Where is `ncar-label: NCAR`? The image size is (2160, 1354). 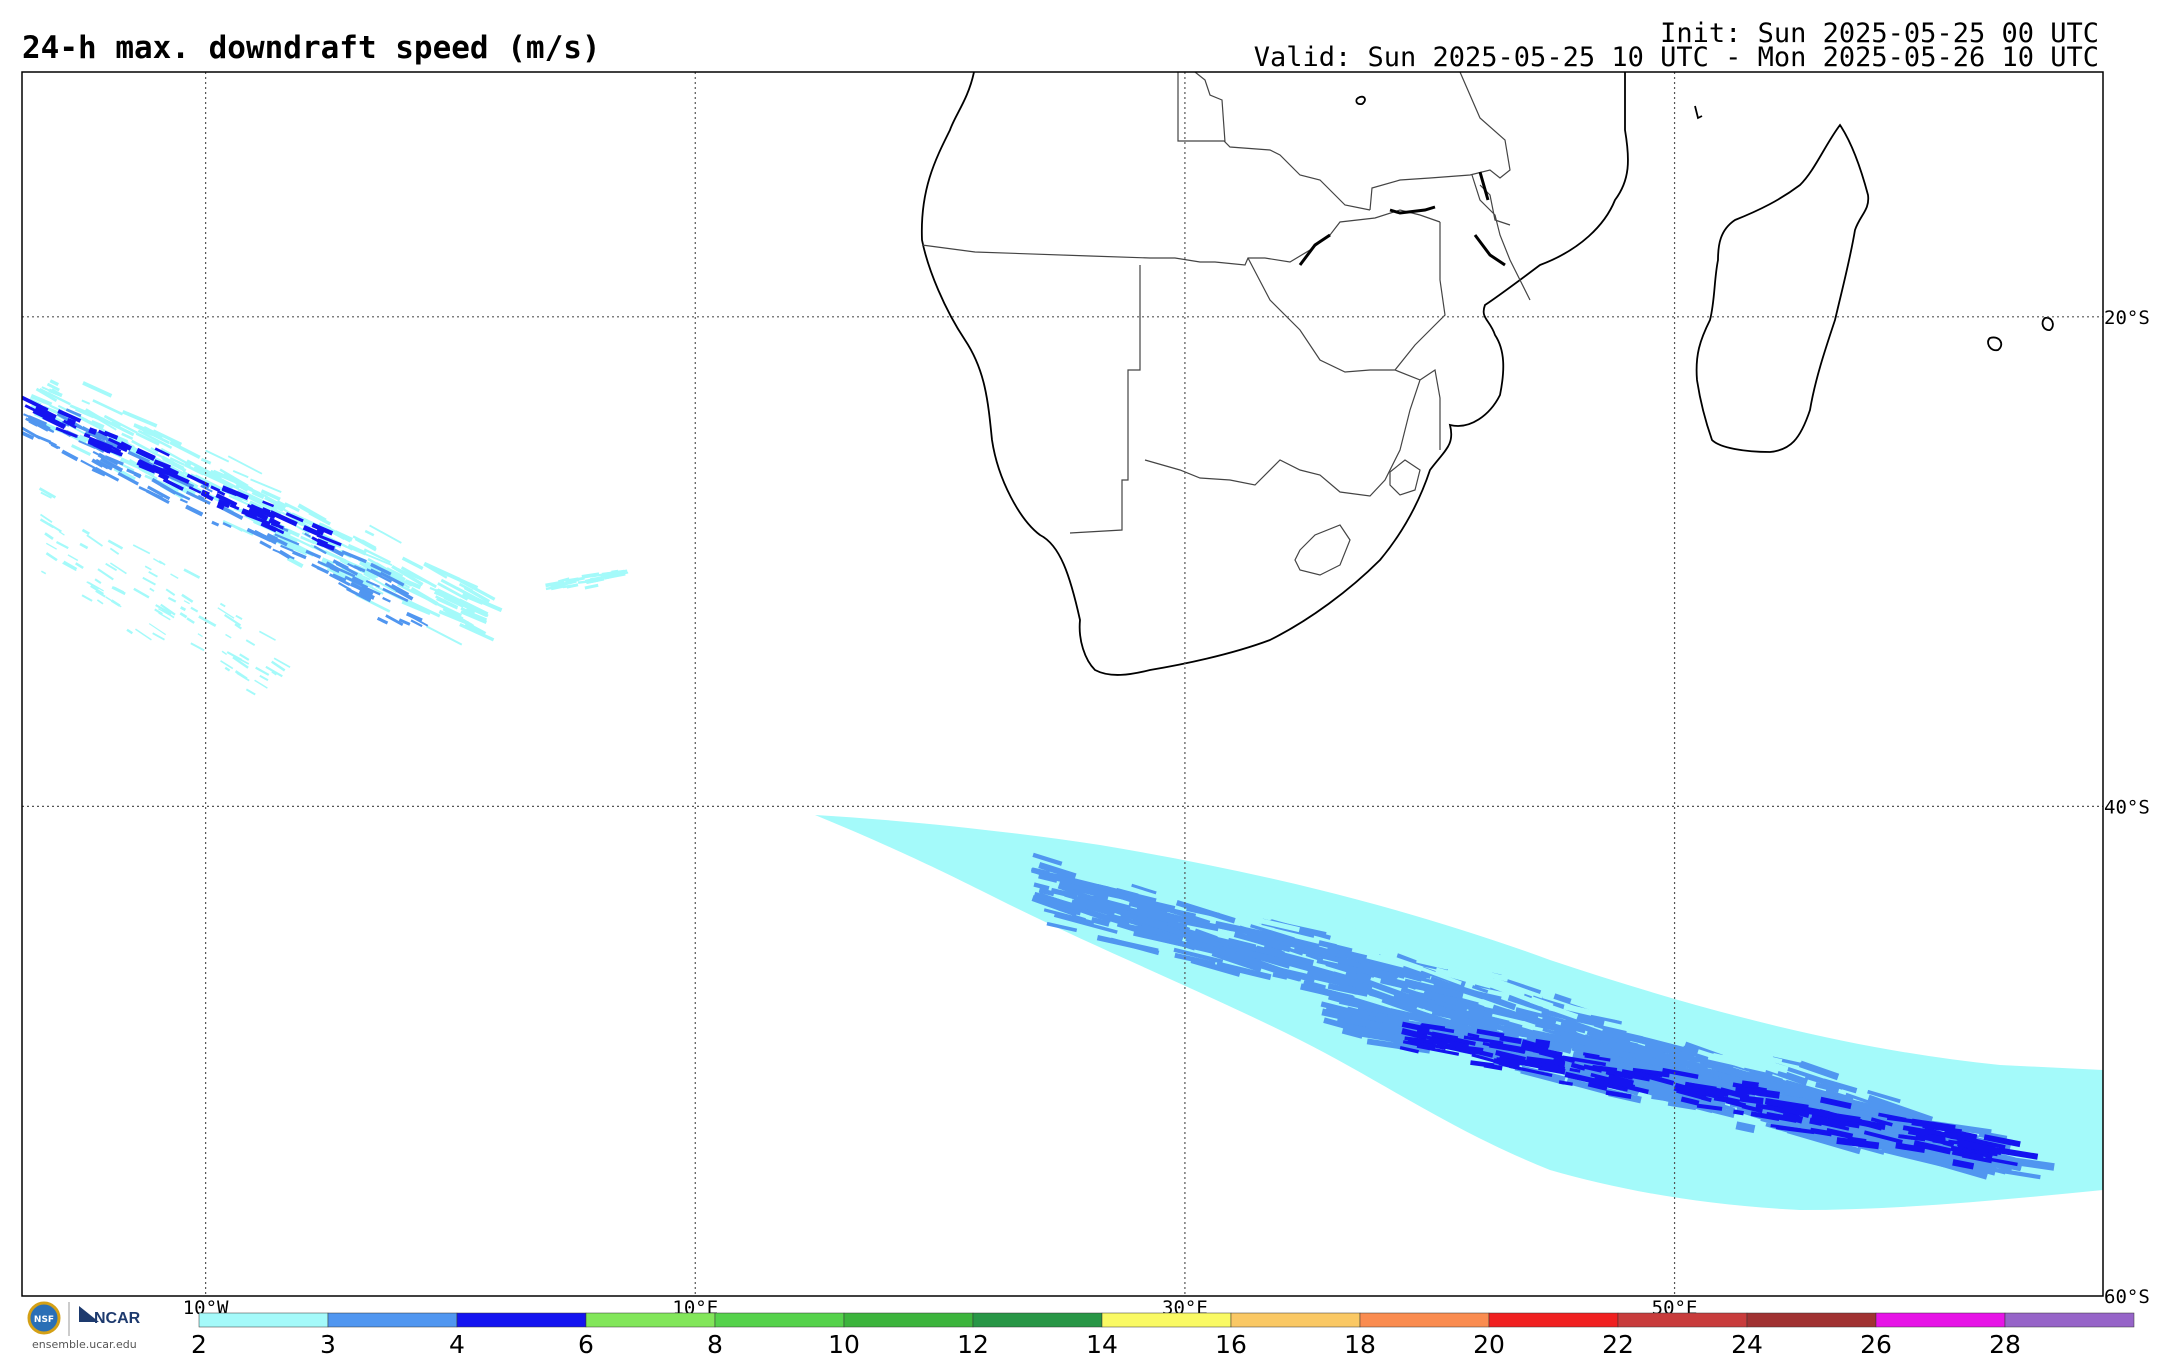 ncar-label: NCAR is located at coordinates (117, 1318).